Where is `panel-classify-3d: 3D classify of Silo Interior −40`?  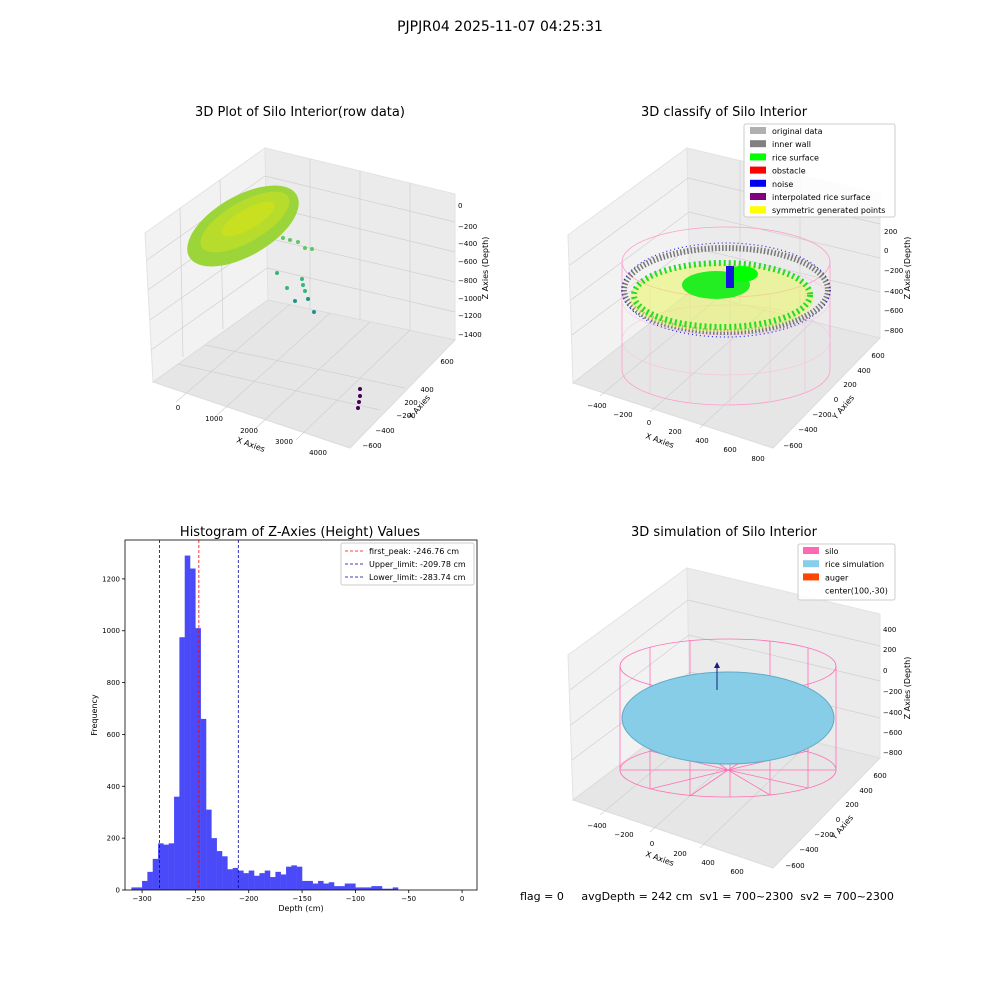
panel-classify-3d: 3D classify of Silo Interior −40 is located at coordinates (739, 284).